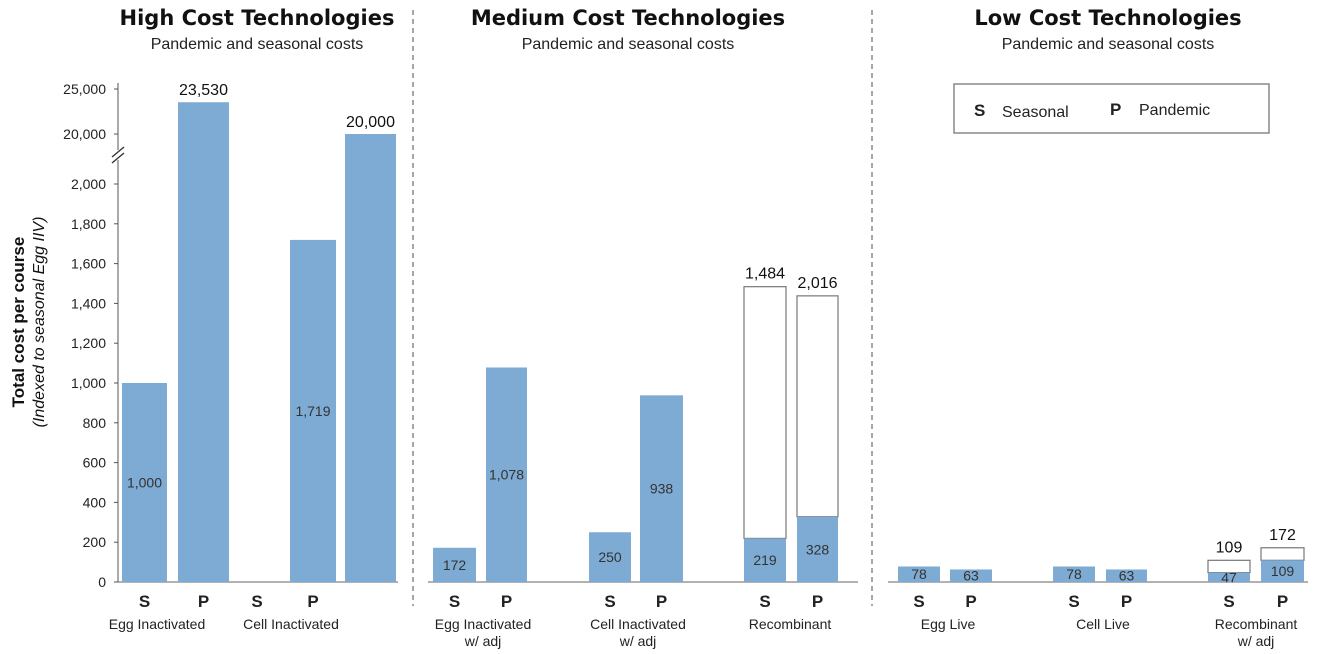  What do you see at coordinates (257, 44) in the screenshot?
I see `panel-subtitle-high: Pandemic and seasonal costs` at bounding box center [257, 44].